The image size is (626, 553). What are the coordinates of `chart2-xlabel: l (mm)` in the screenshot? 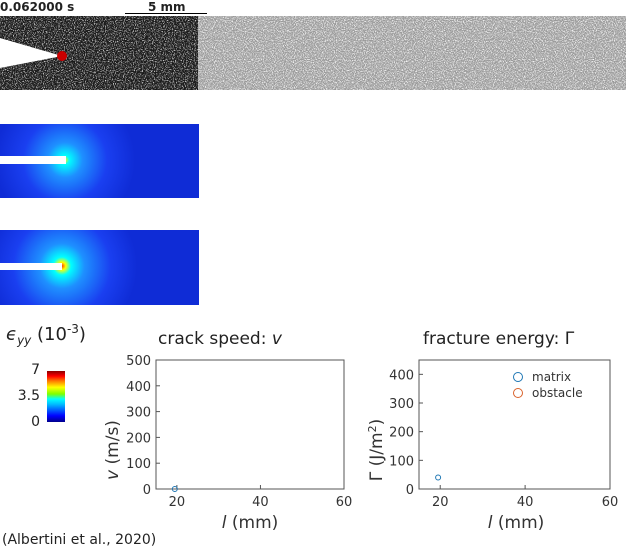 It's located at (516, 522).